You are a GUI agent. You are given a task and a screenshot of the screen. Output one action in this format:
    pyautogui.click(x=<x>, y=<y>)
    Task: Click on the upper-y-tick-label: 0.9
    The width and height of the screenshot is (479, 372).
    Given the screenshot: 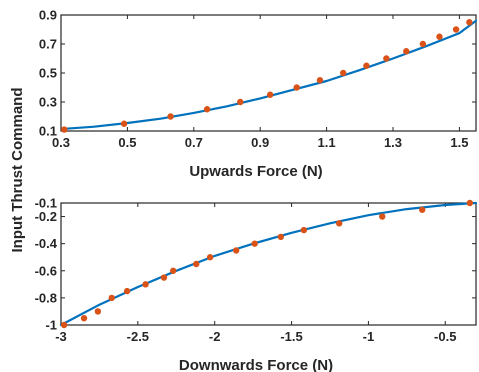 What is the action you would take?
    pyautogui.click(x=48, y=15)
    